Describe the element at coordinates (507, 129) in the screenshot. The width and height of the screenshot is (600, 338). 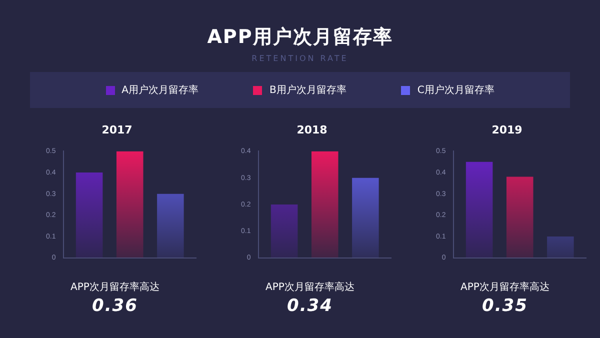
I see `chart-title: 2019` at that location.